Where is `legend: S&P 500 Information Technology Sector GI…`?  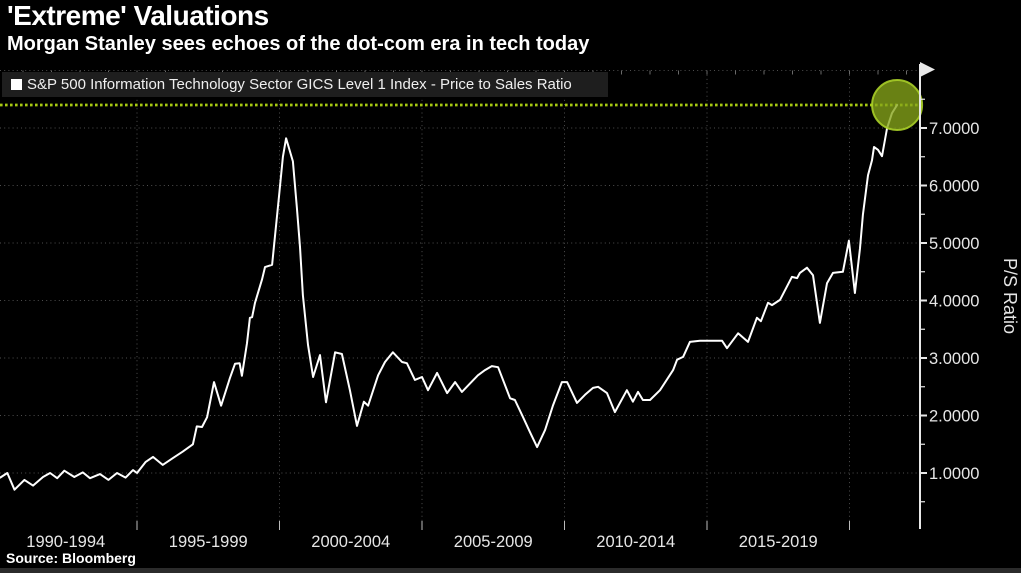 legend: S&P 500 Information Technology Sector GI… is located at coordinates (305, 84).